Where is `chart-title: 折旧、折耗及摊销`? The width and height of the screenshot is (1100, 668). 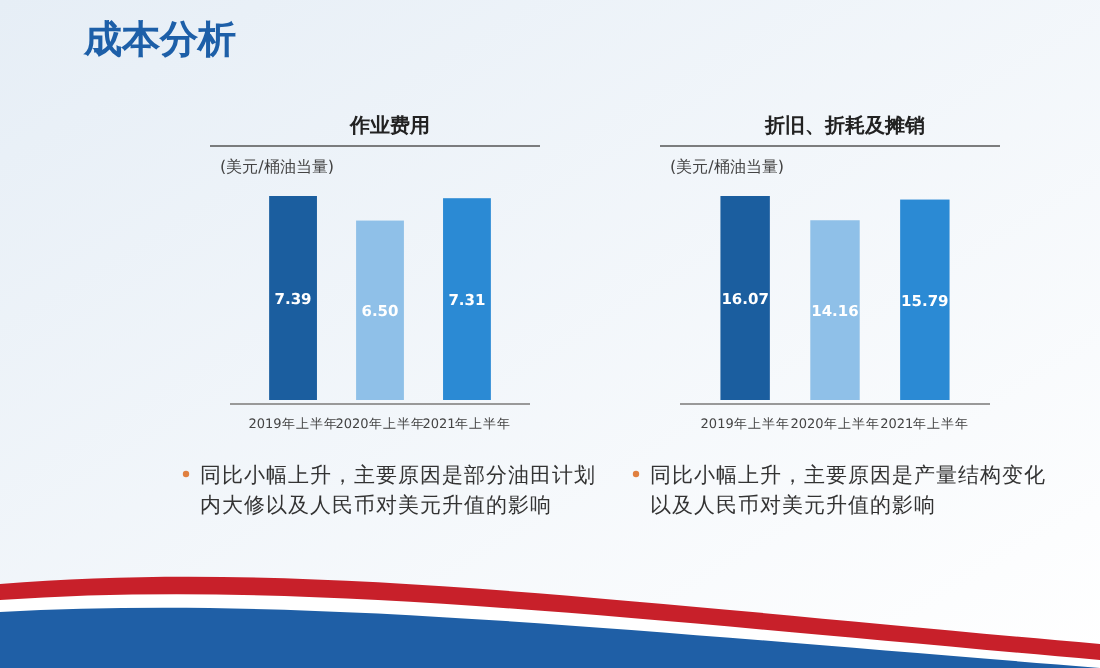 chart-title: 折旧、折耗及摊销 is located at coordinates (844, 126).